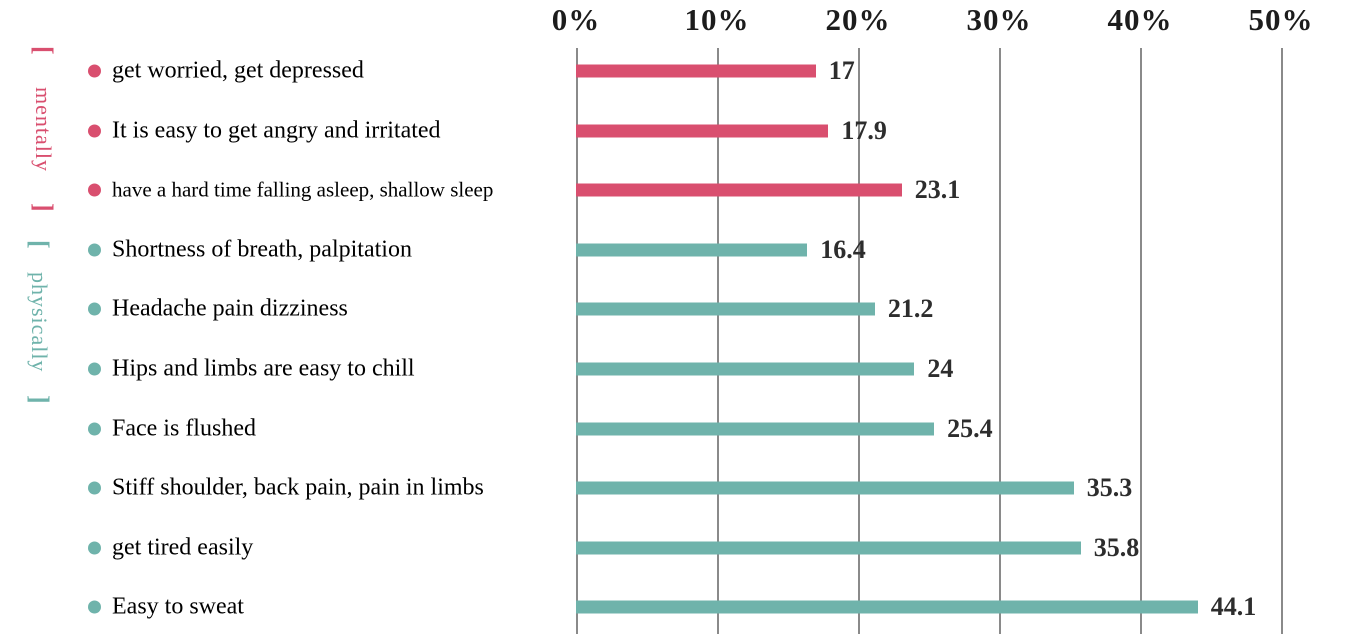 Image resolution: width=1354 pixels, height=634 pixels. I want to click on x-tick-label: 30%, so click(999, 19).